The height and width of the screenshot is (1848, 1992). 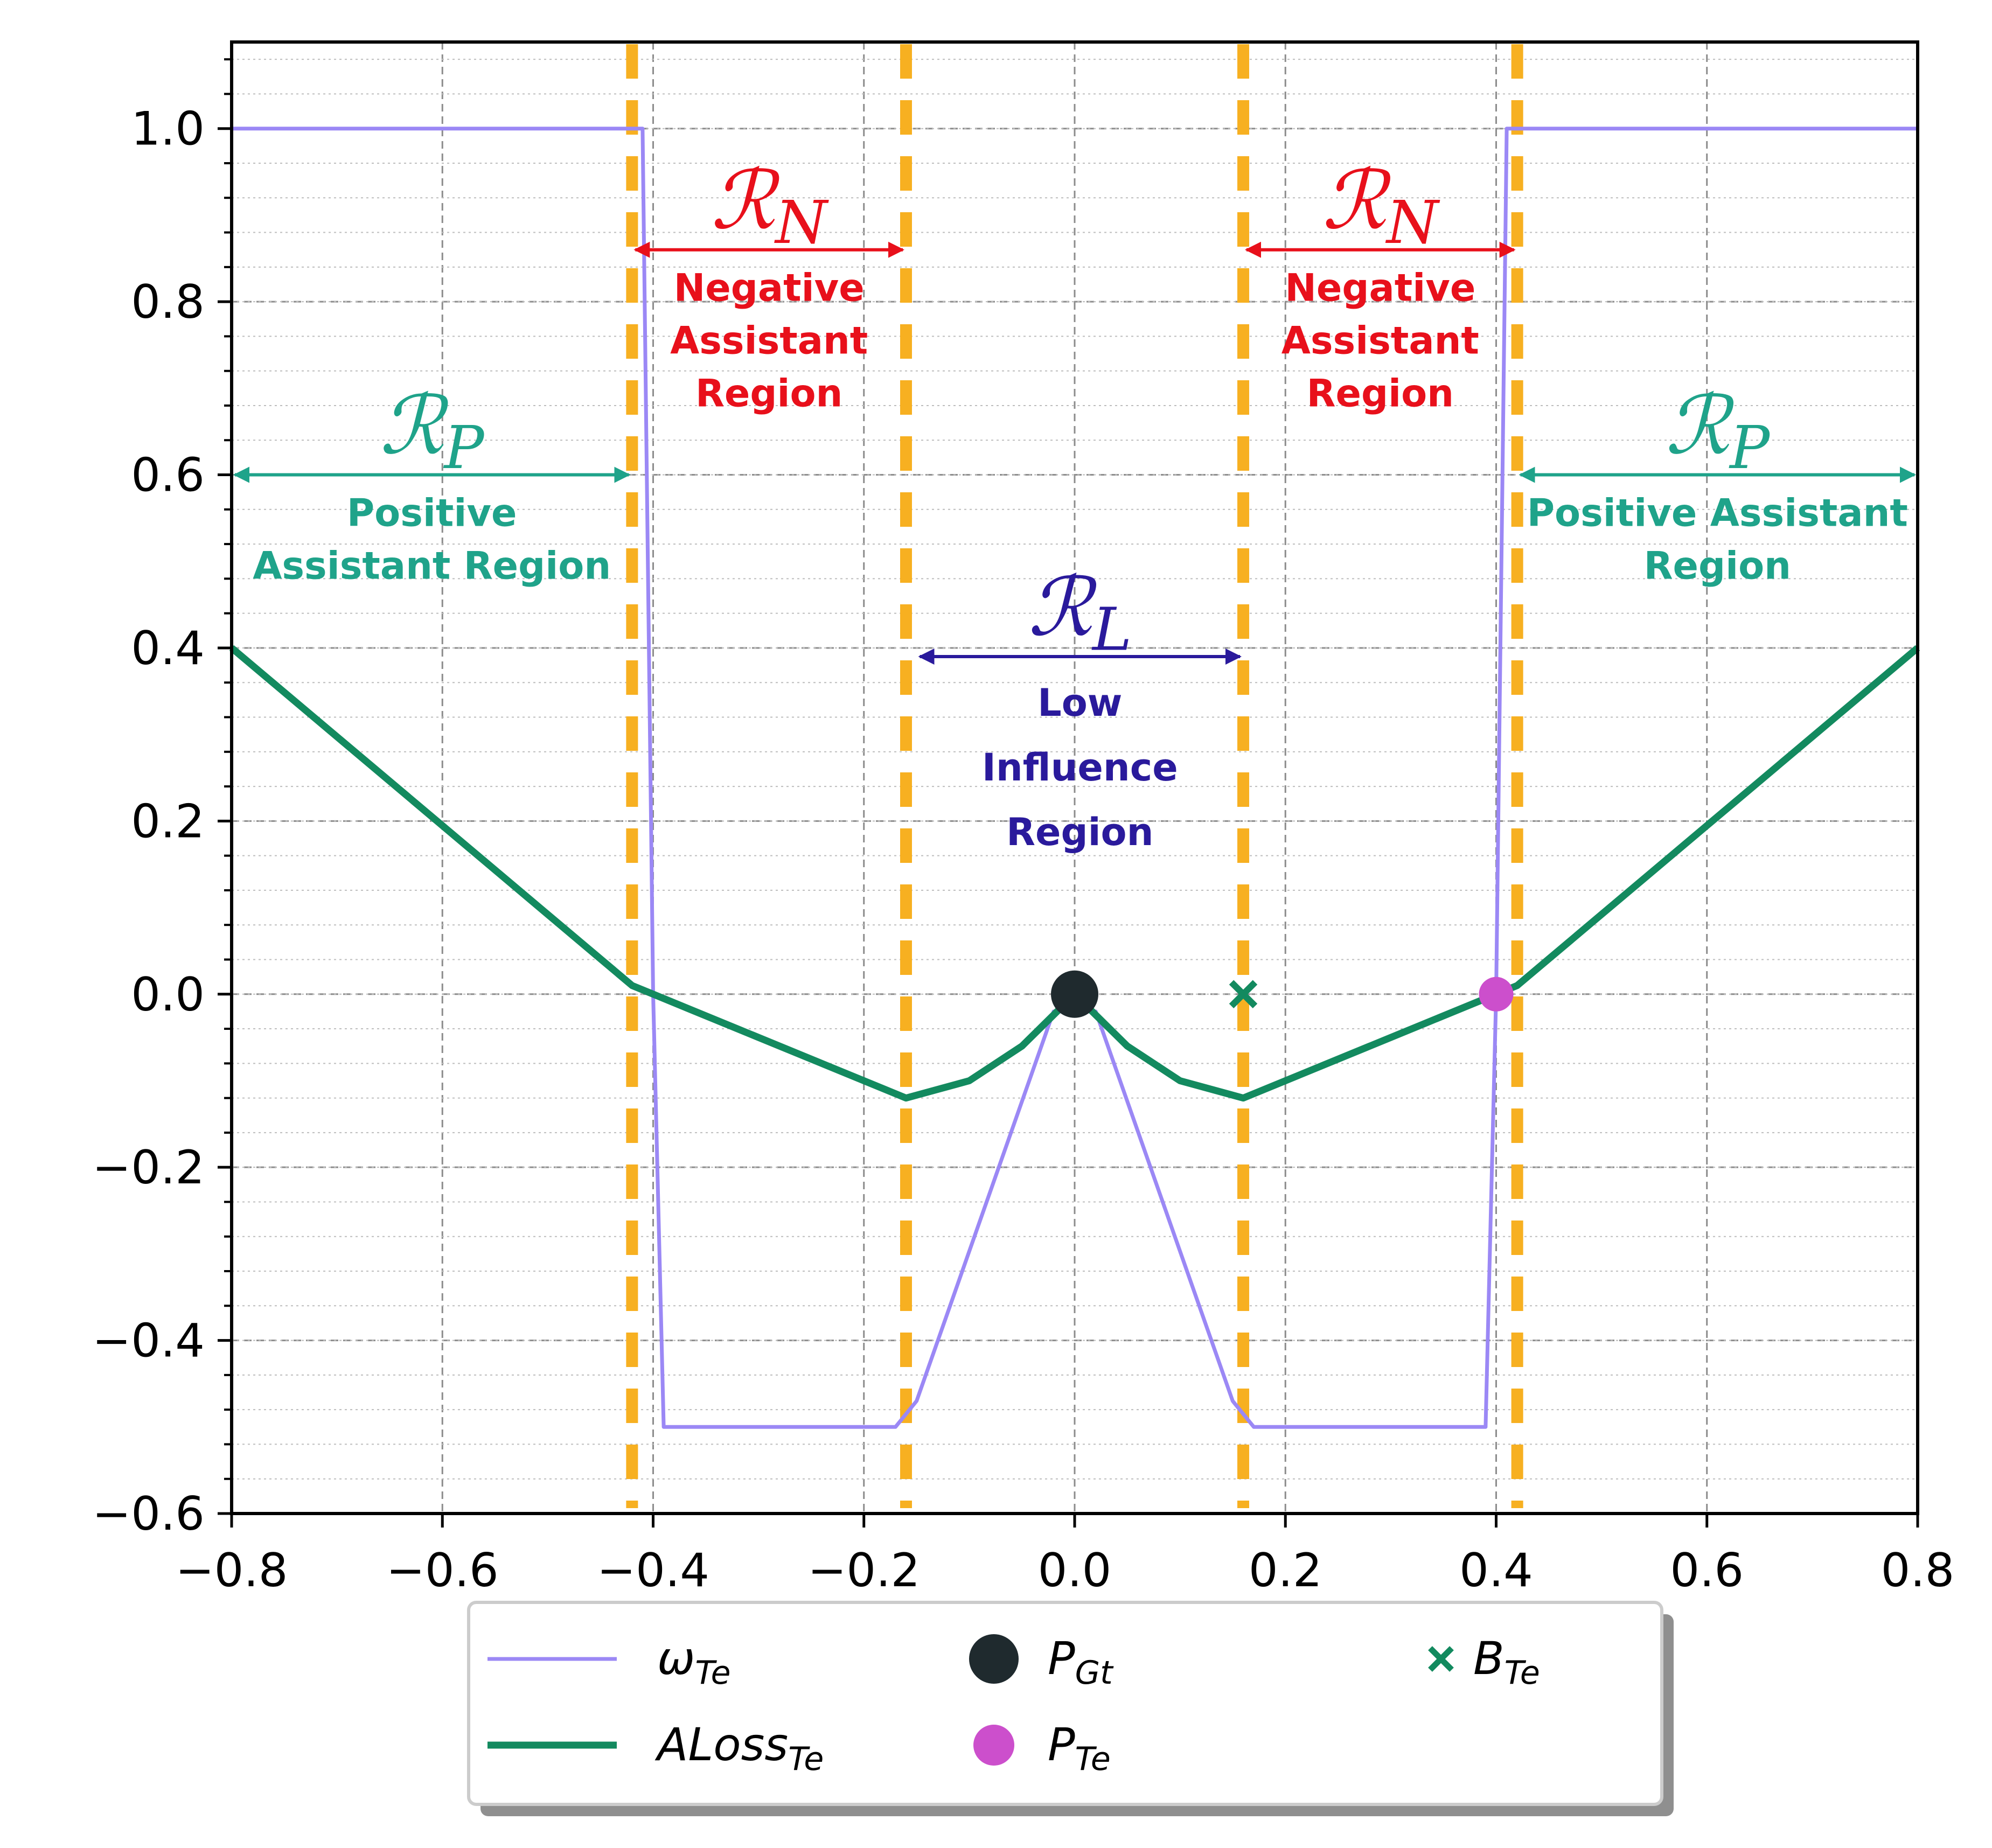 I want to click on region-label-line: Positive, so click(x=432, y=513).